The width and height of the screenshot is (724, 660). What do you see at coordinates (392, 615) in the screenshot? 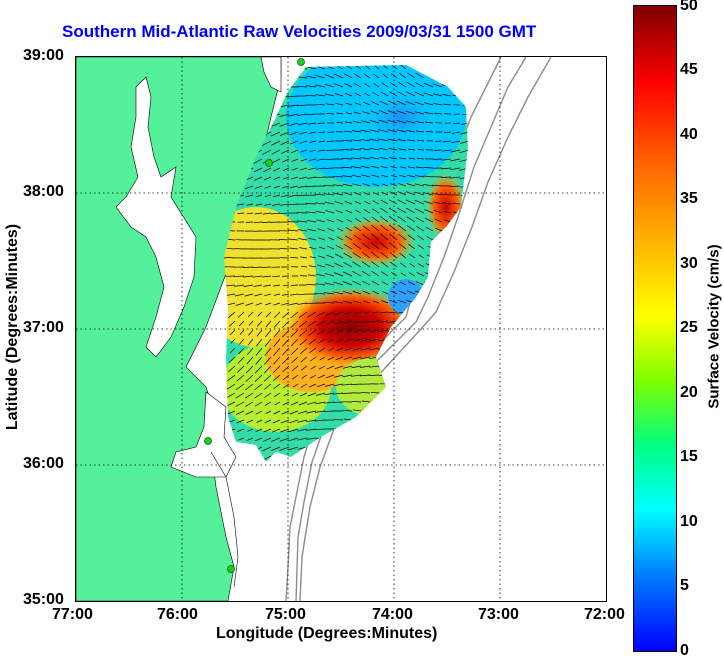
I see `x-tick-74: 74:00` at bounding box center [392, 615].